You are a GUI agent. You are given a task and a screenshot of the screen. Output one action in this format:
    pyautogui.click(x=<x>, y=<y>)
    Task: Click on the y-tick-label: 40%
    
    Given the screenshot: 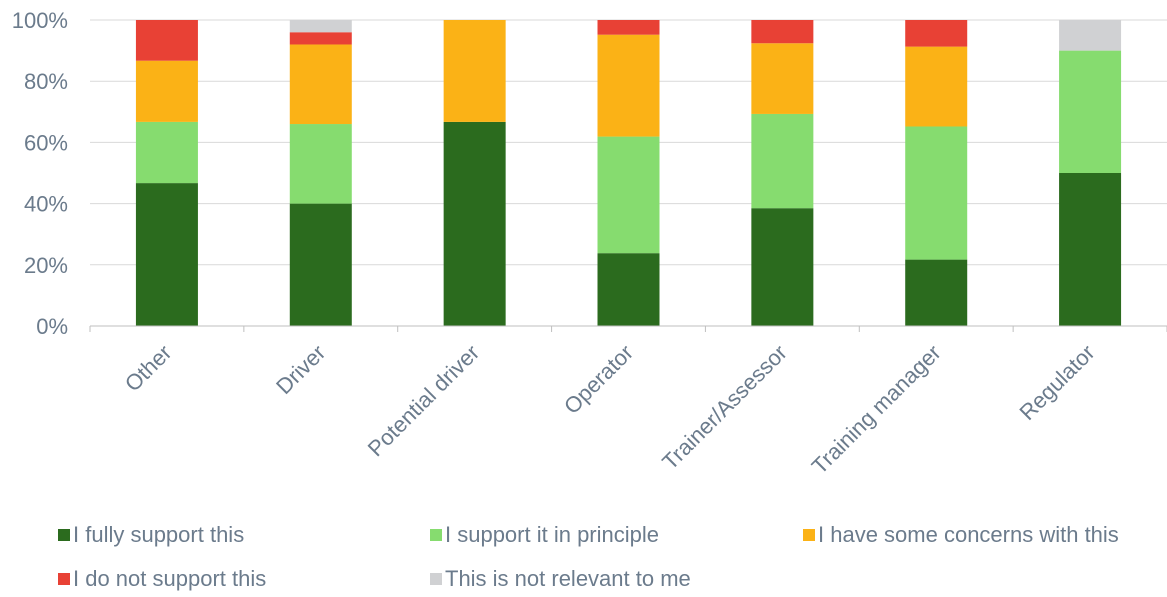 What is the action you would take?
    pyautogui.click(x=46, y=204)
    